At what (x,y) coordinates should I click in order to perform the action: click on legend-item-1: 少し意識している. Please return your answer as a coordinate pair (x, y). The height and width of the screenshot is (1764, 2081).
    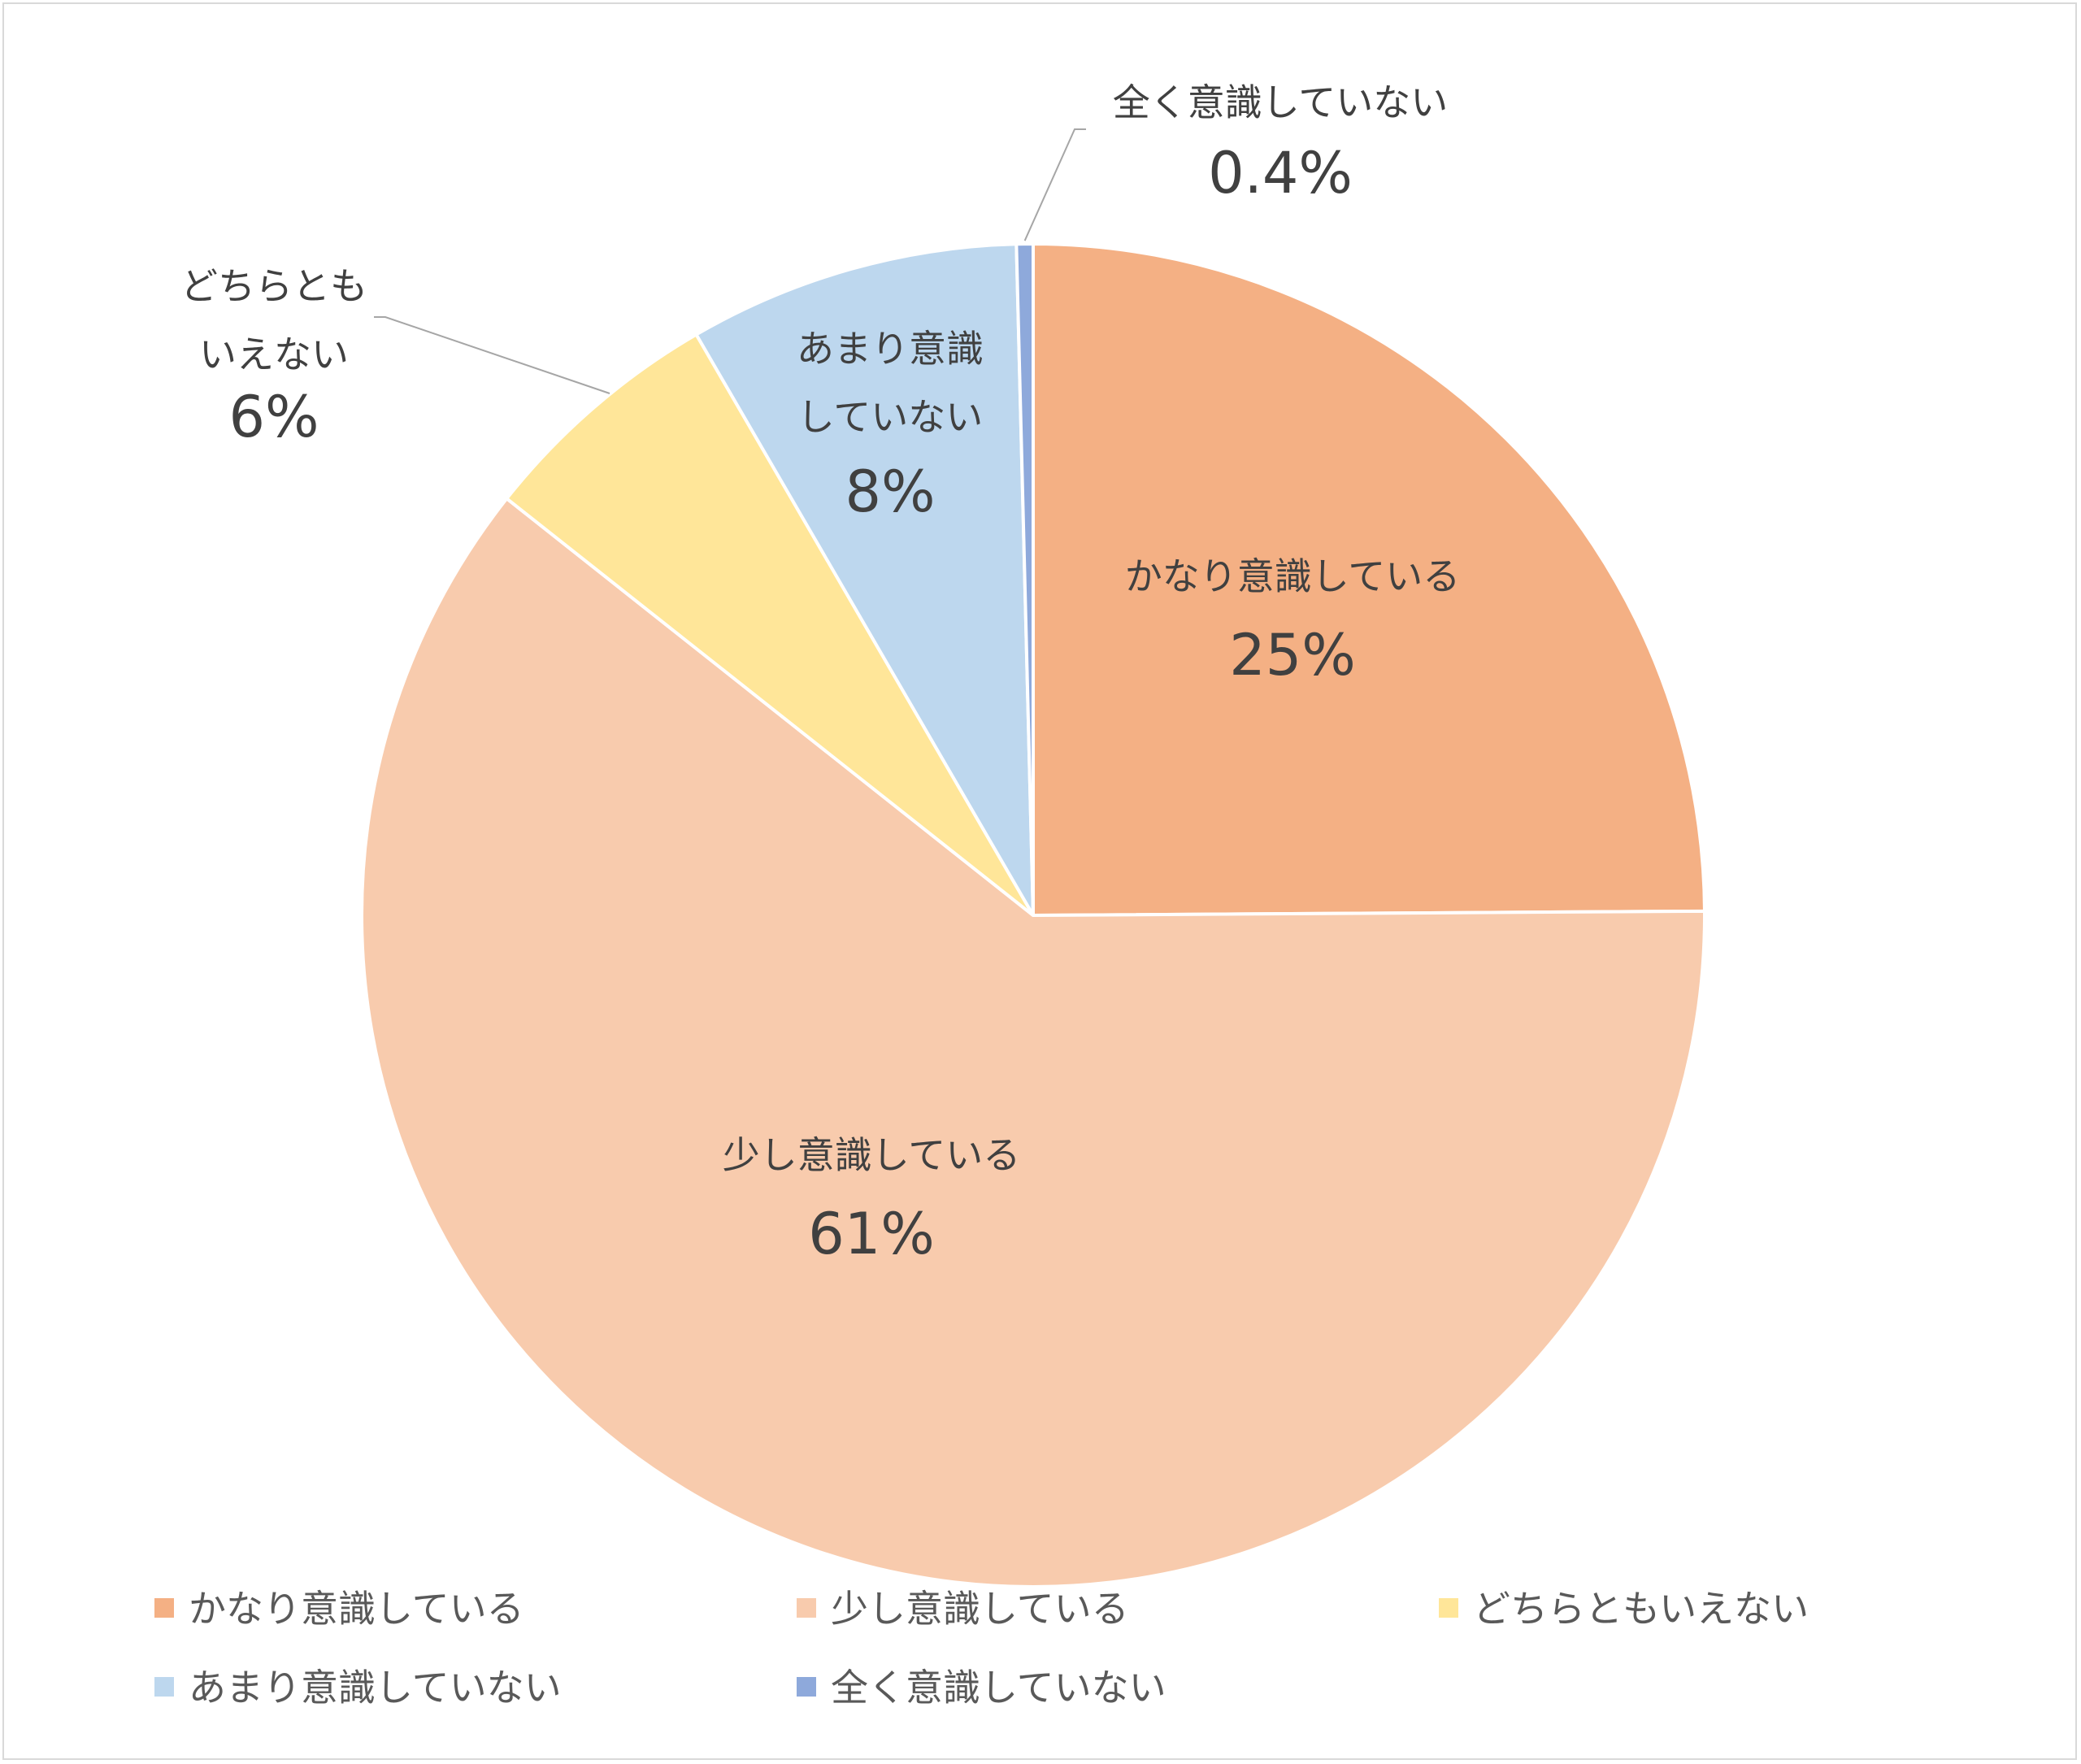
    Looking at the image, I should click on (963, 1609).